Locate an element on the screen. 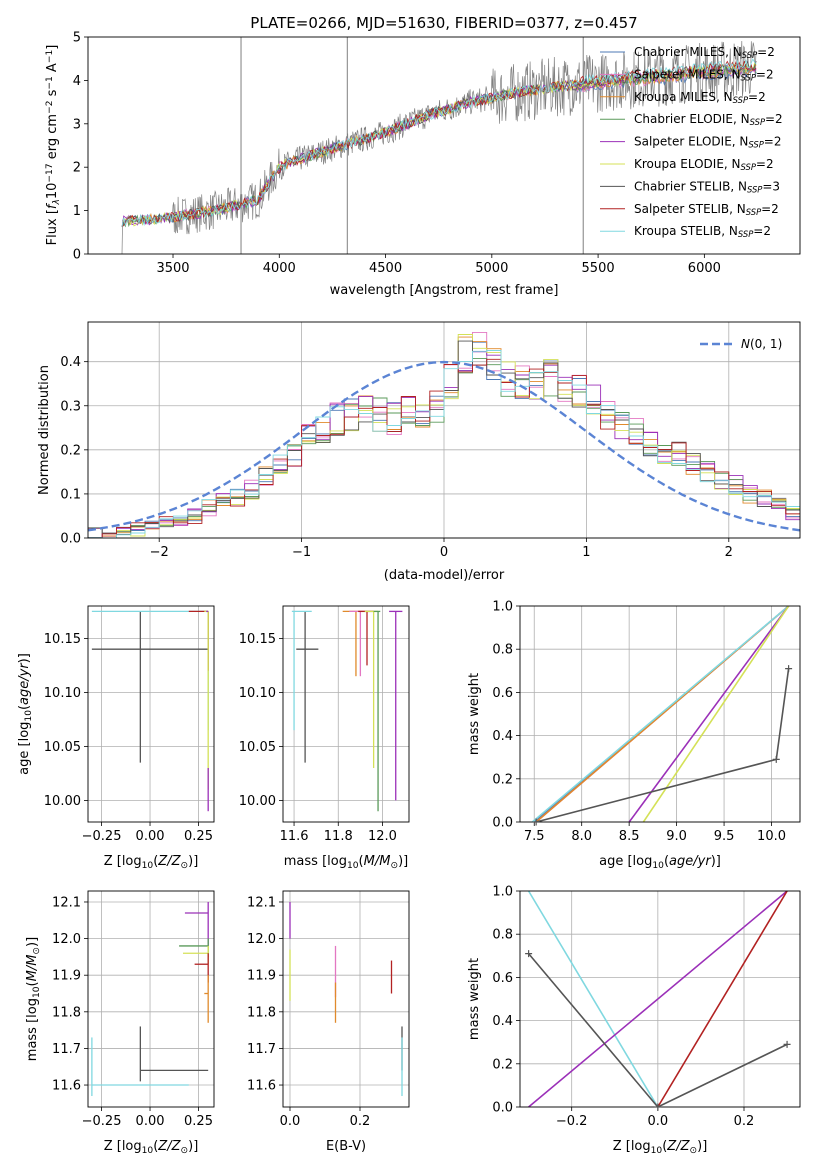  residuals-ytick-label: 0.1 is located at coordinates (70, 494).